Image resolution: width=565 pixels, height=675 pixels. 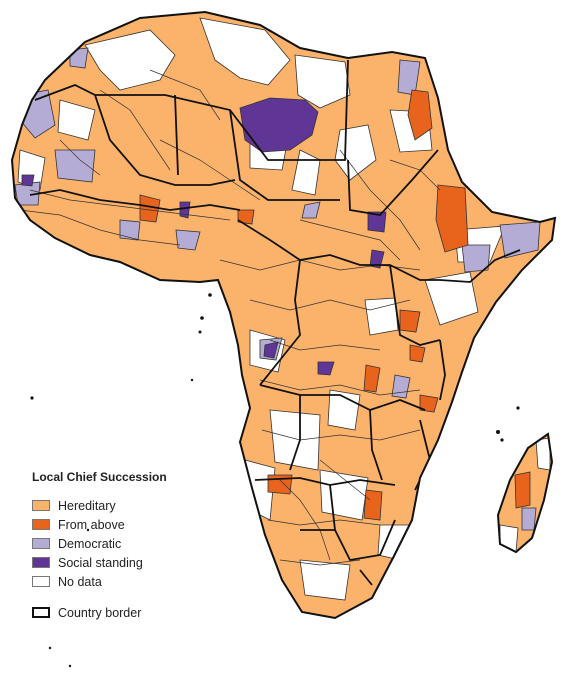 I want to click on legend-swatch-democratic, so click(x=41, y=543).